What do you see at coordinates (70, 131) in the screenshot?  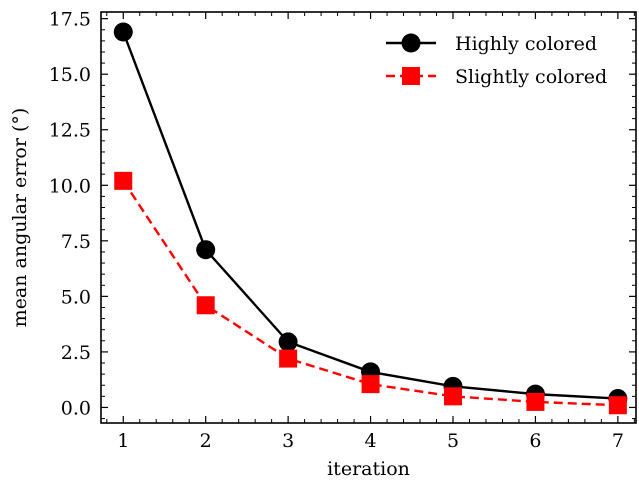 I see `y-tick-label: 12.5` at bounding box center [70, 131].